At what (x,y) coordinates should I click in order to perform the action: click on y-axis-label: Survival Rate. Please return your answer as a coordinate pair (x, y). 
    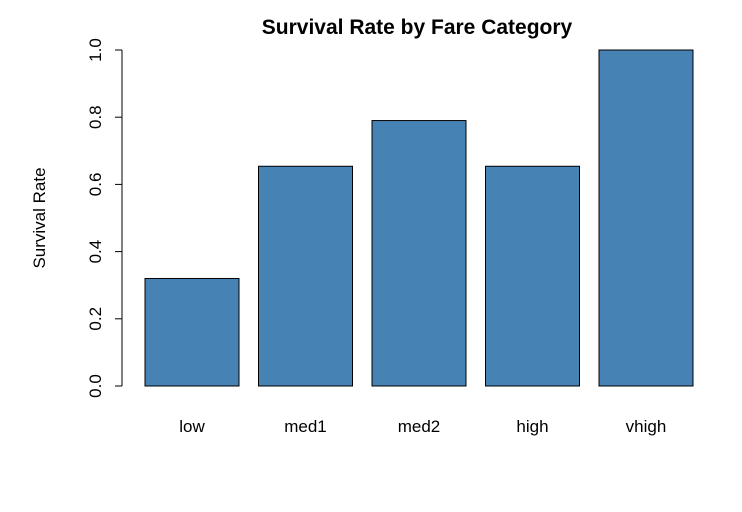
    Looking at the image, I should click on (39, 217).